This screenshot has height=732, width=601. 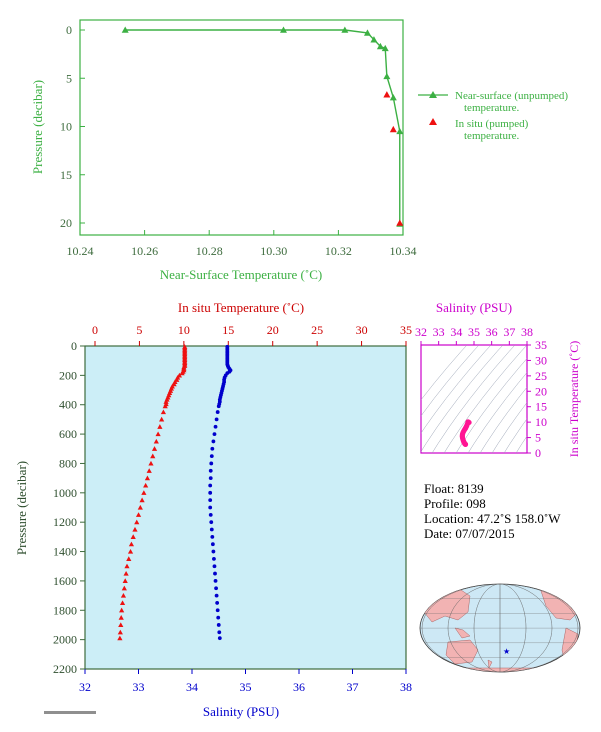 What do you see at coordinates (242, 244) in the screenshot?
I see `near-surface-x-ticks: 10.24 10.26 10.28 10.30 10.32 10.34` at bounding box center [242, 244].